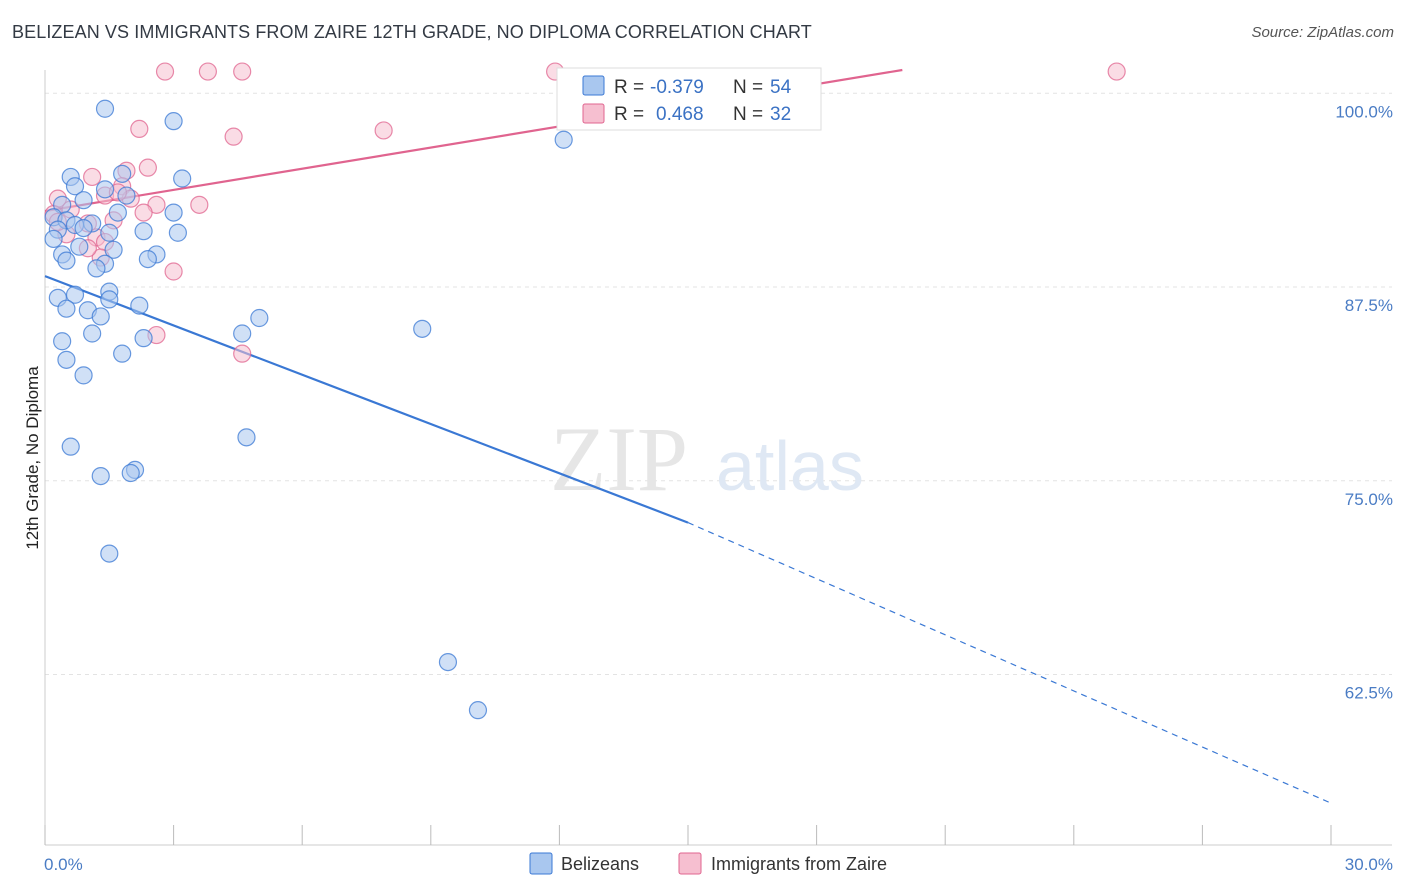 Image resolution: width=1406 pixels, height=892 pixels. Describe the element at coordinates (799, 864) in the screenshot. I see `series-legend-zaire: Immigrants from Zaire` at that location.